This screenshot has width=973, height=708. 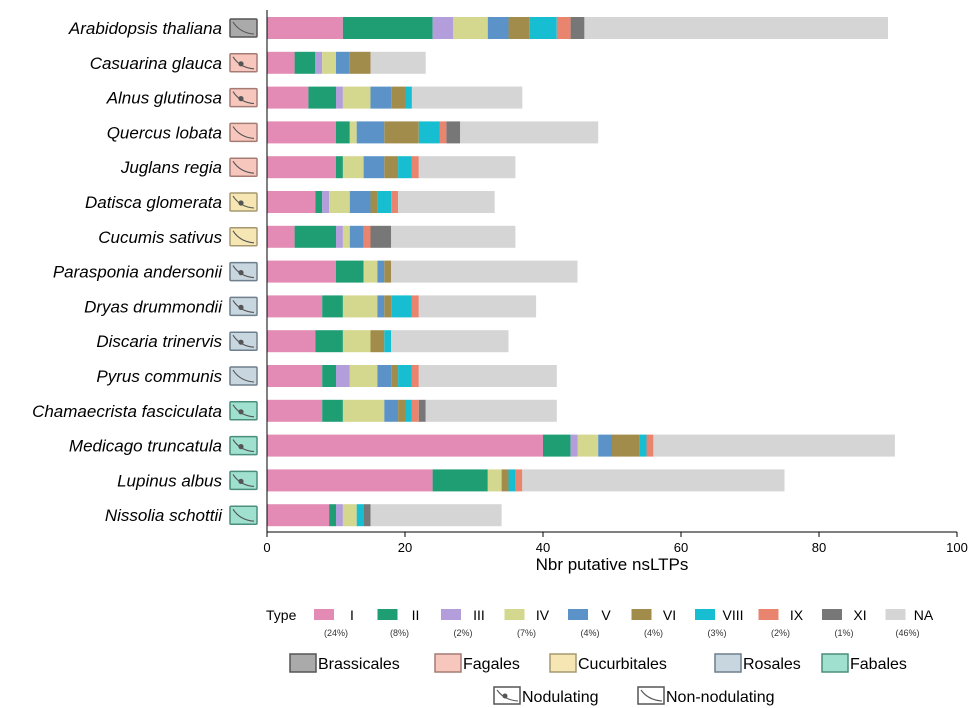 What do you see at coordinates (398, 62) in the screenshot?
I see `bar-casuarina-glauca-na` at bounding box center [398, 62].